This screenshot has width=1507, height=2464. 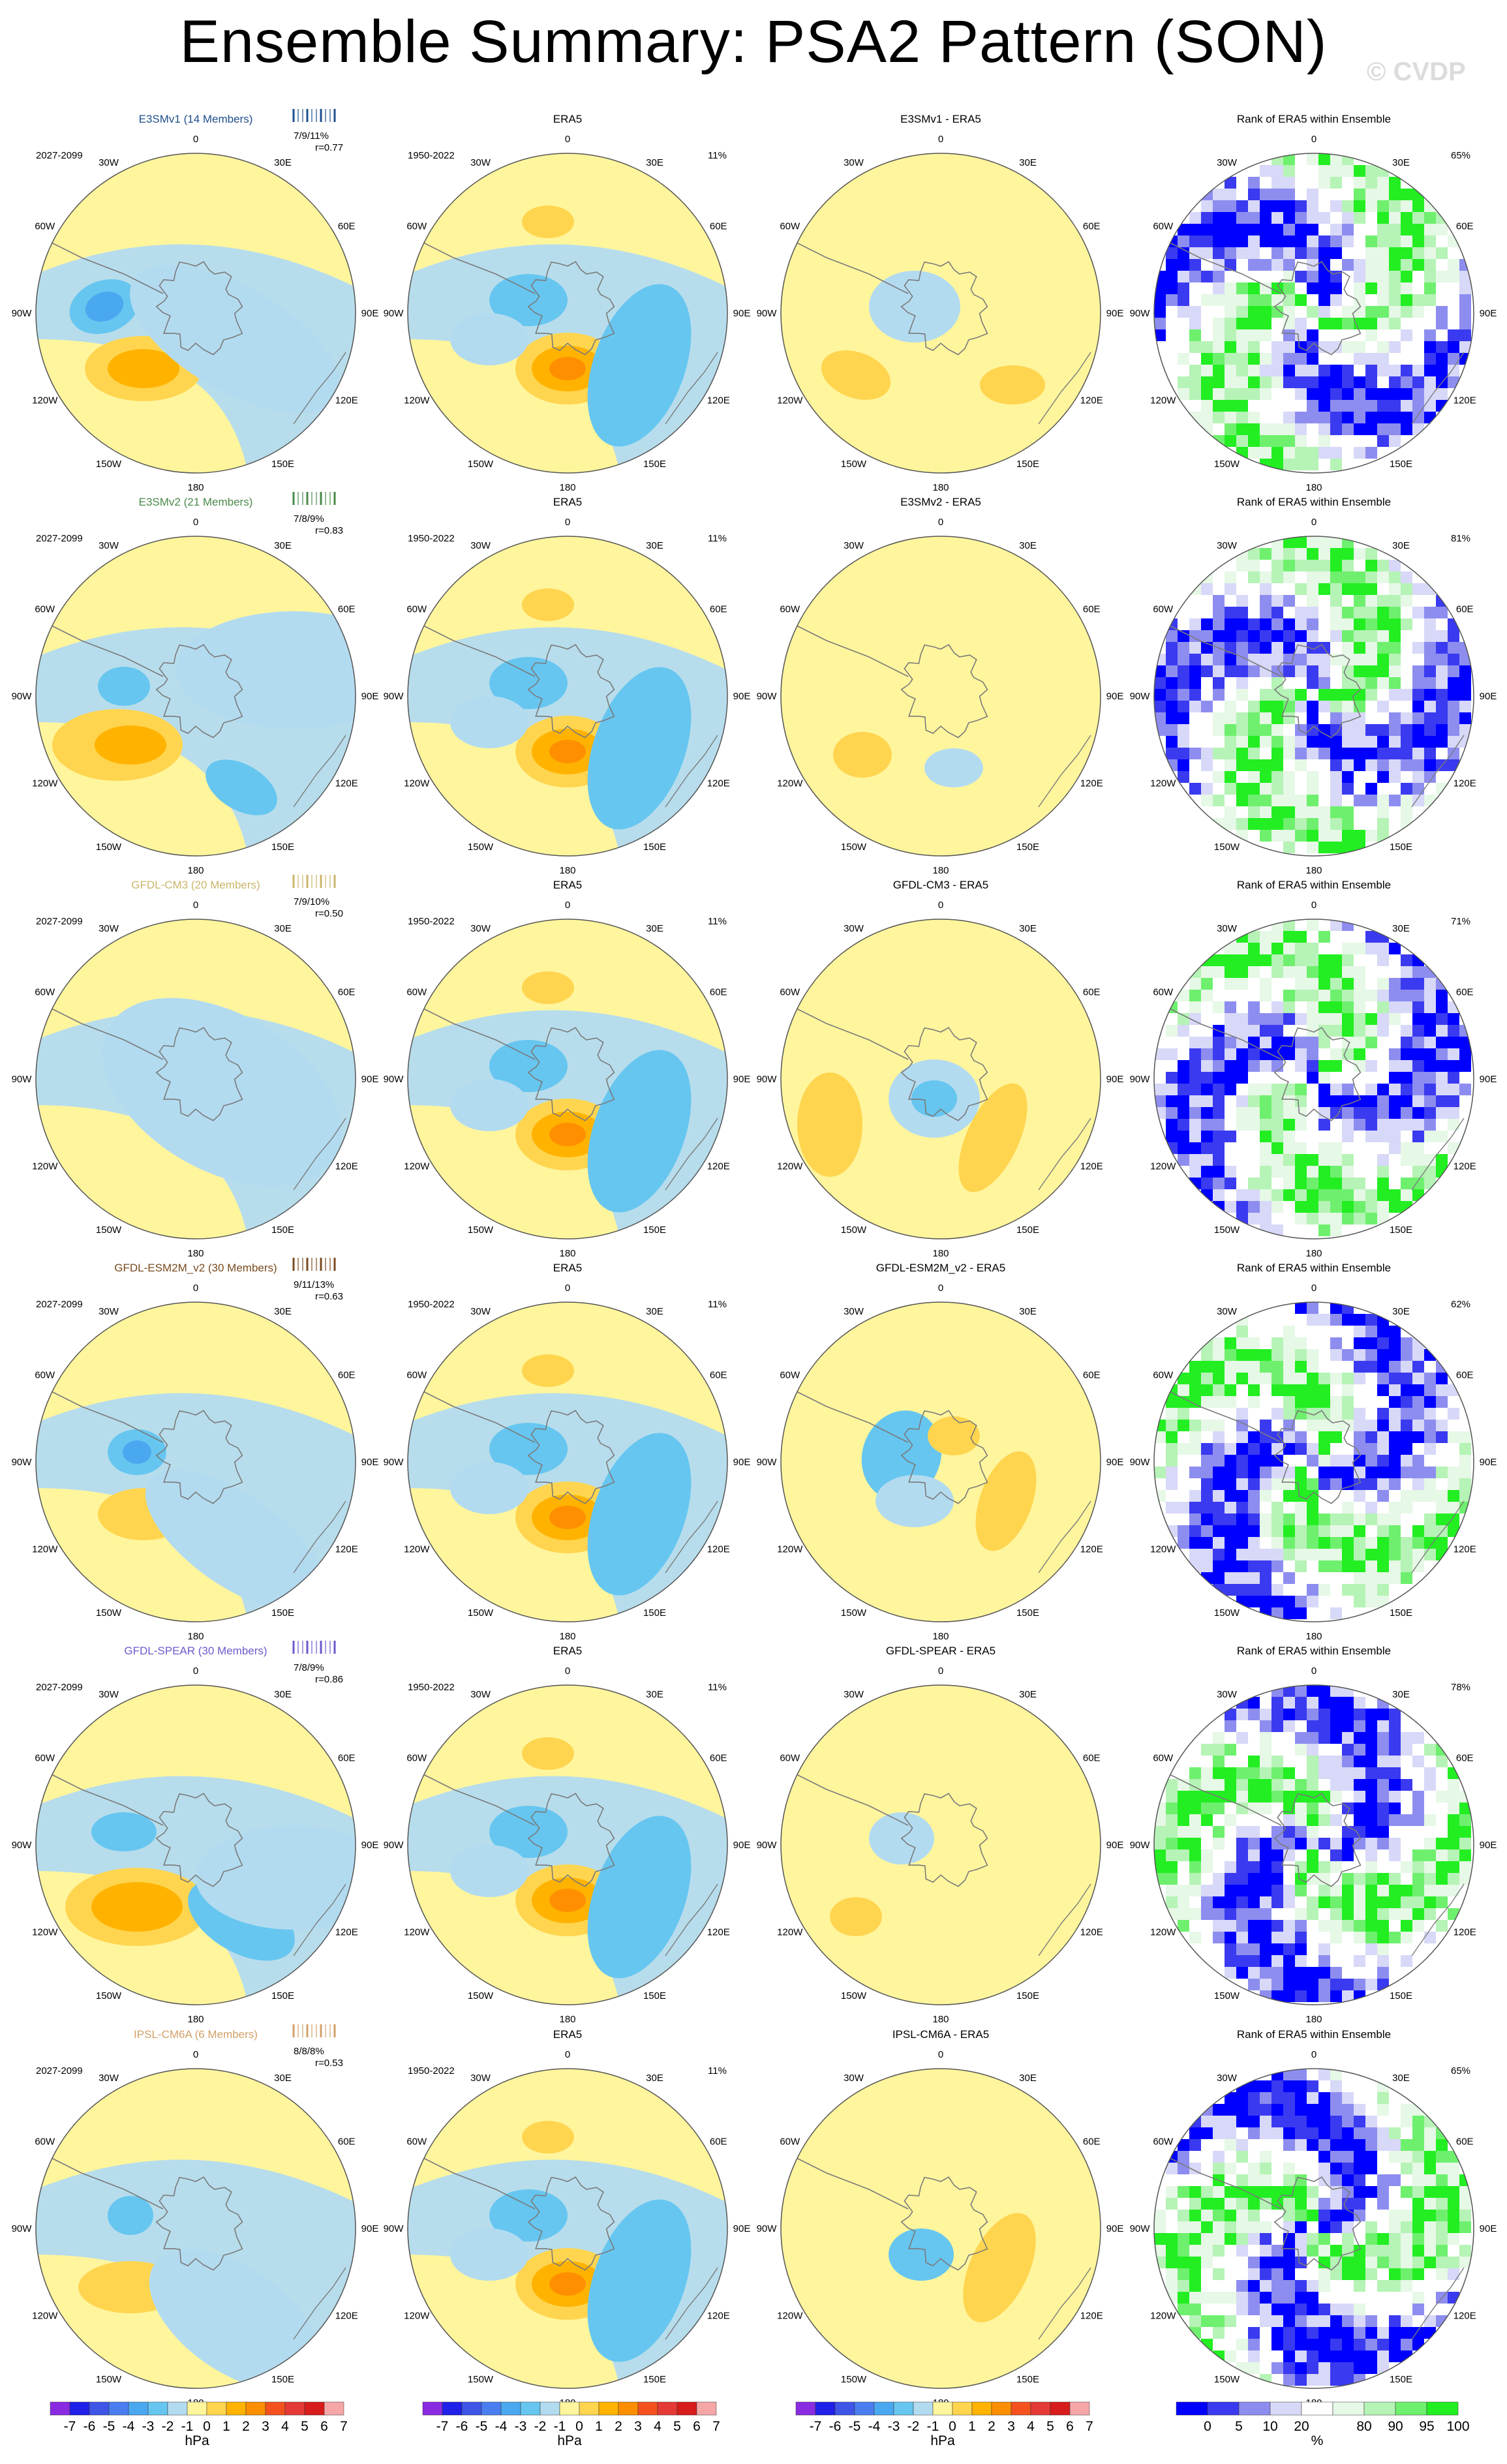 I want to click on era5-years: 1950-2022, so click(x=431, y=921).